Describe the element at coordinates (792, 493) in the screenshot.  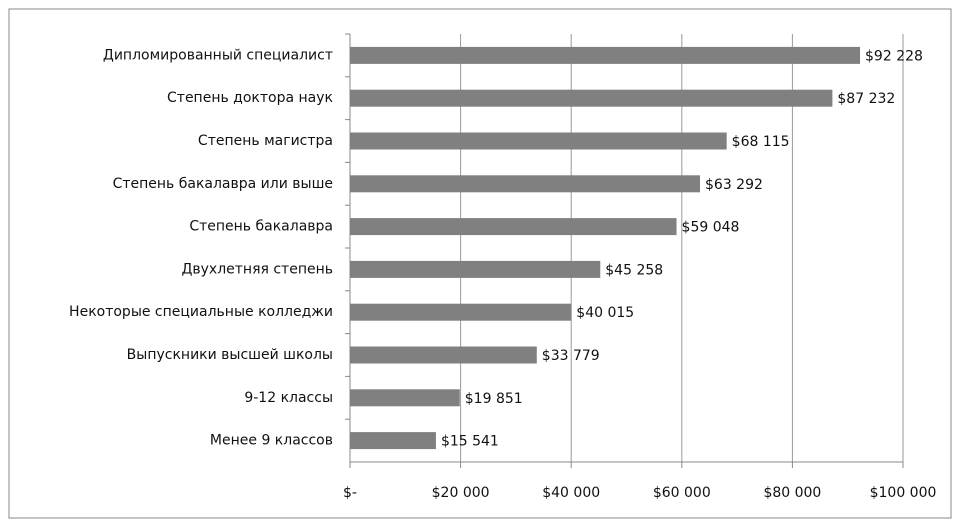
I see `x-tick-label: $80 000` at that location.